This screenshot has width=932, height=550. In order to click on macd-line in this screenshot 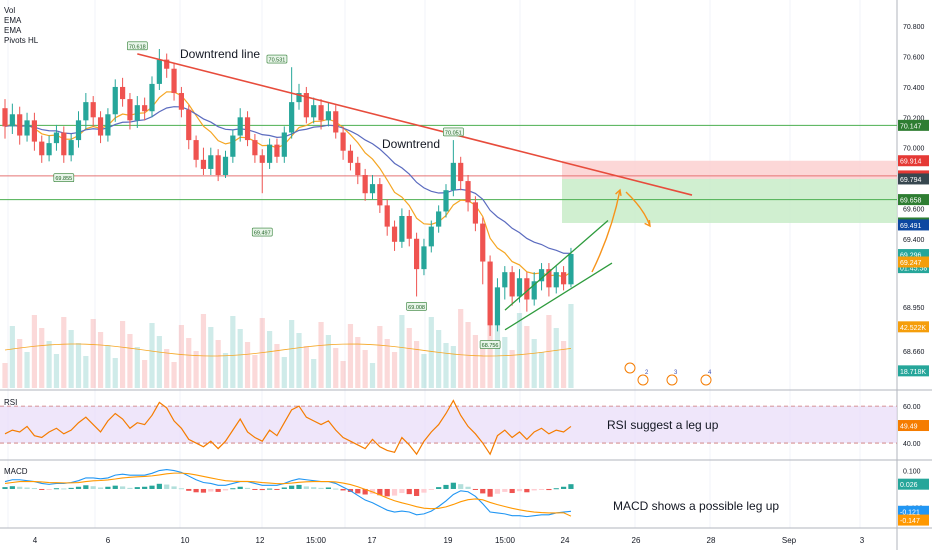, I will do `click(288, 493)`.